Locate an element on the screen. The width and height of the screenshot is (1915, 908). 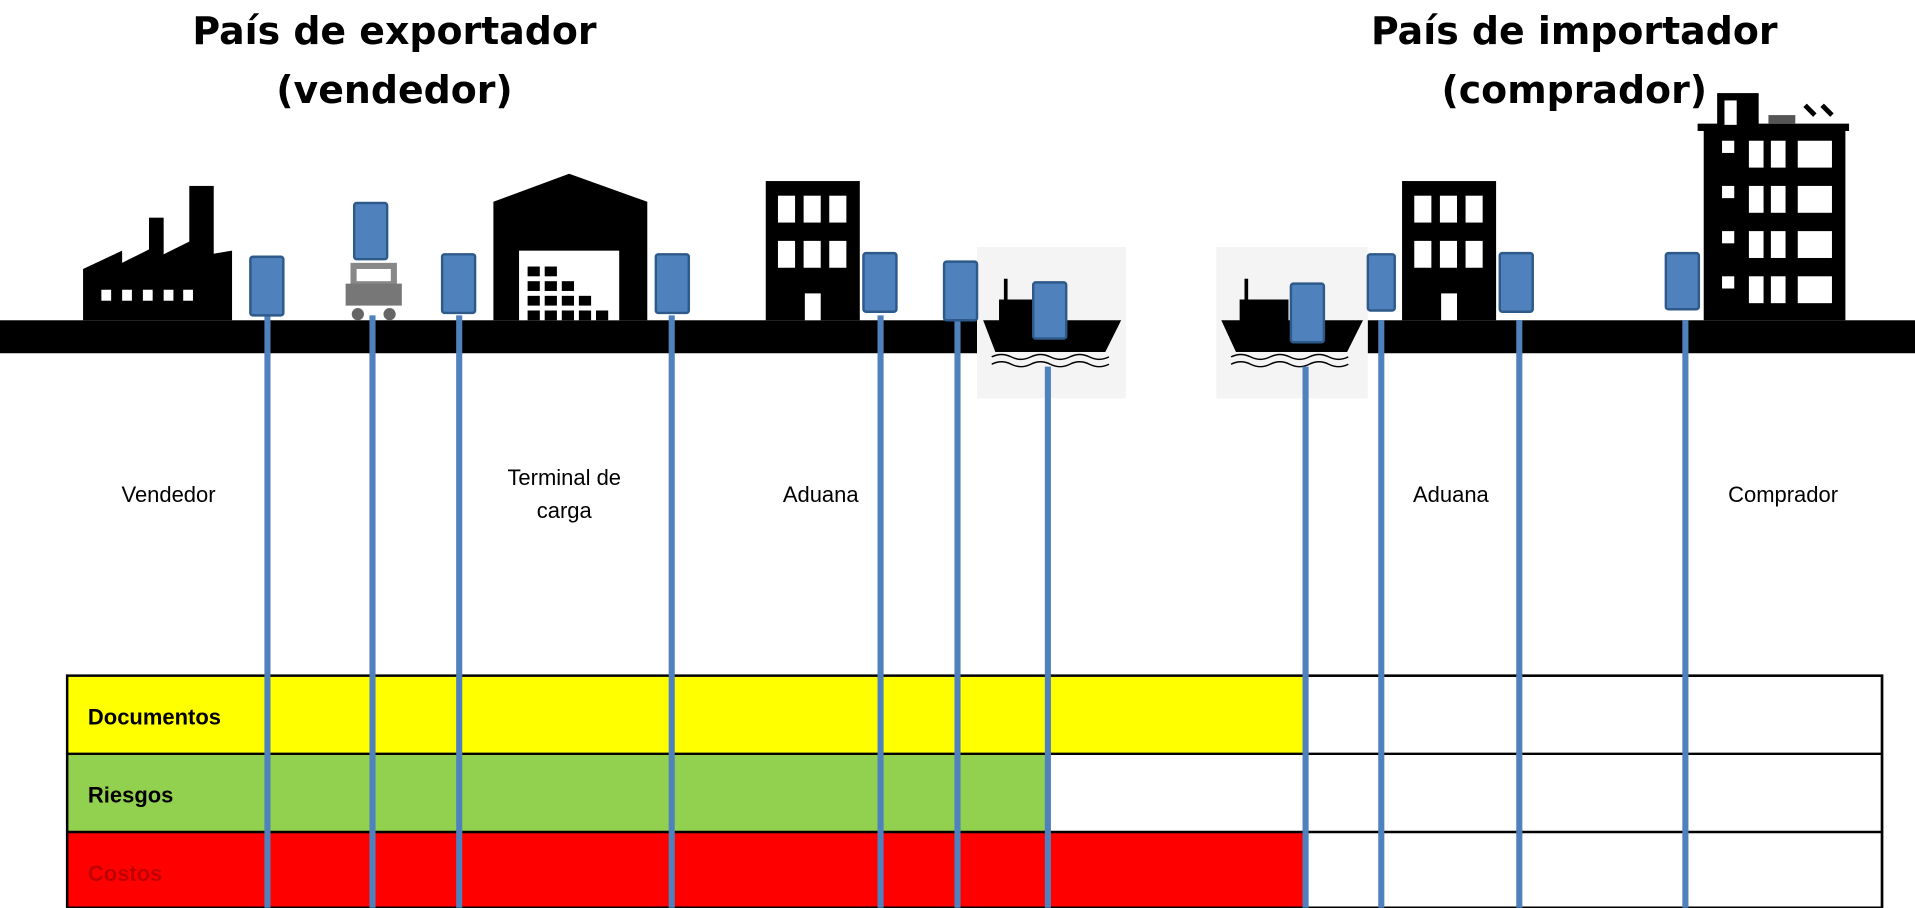
risks-band is located at coordinates (557, 792).